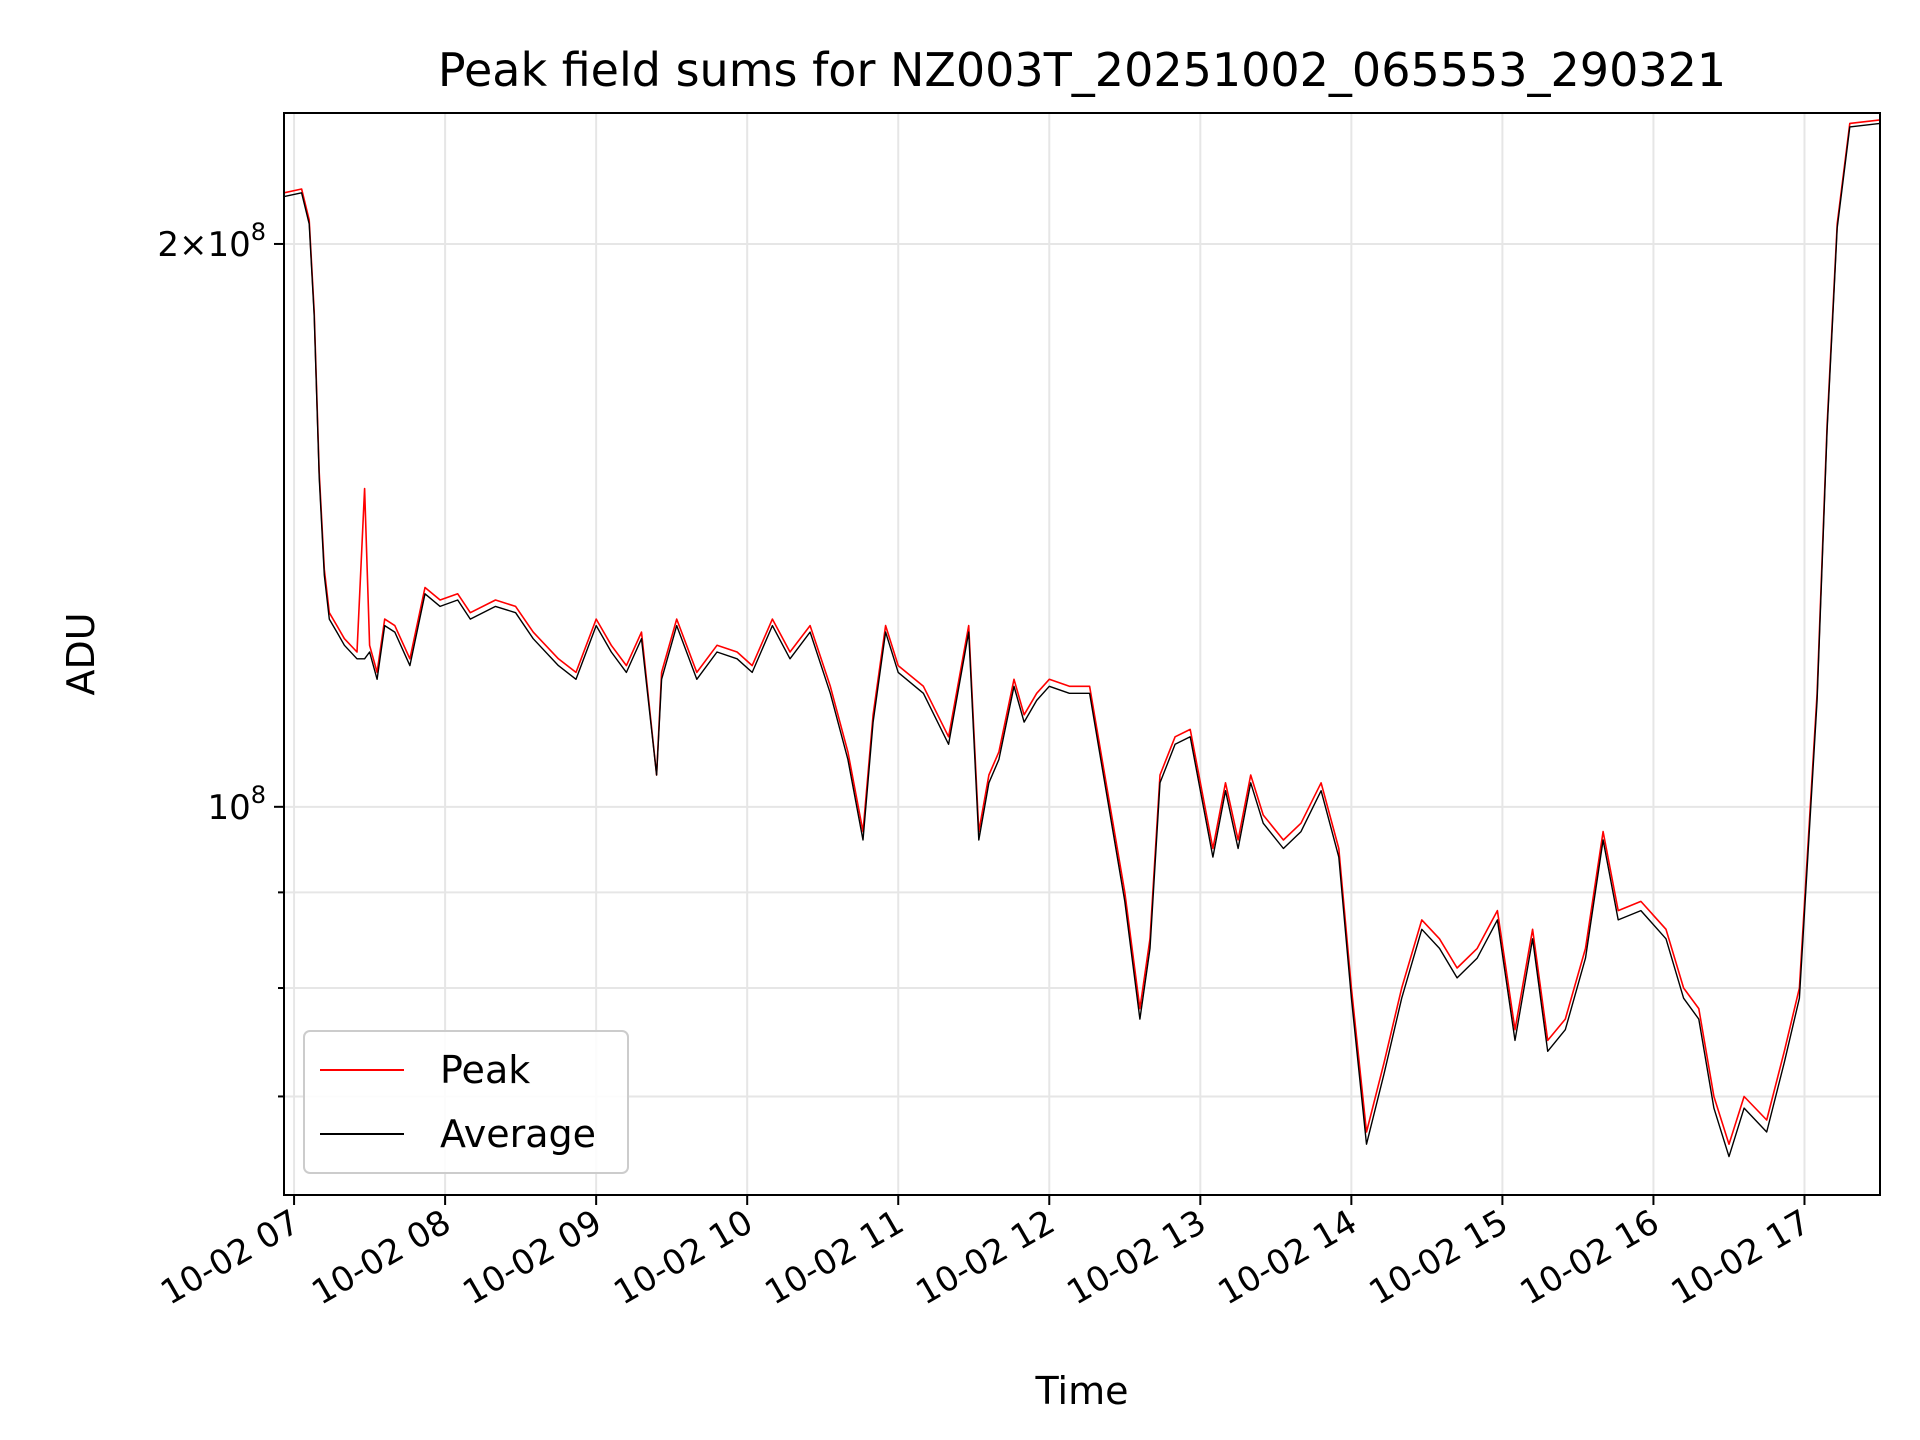  What do you see at coordinates (81, 653) in the screenshot?
I see `y-axis-label: ADU` at bounding box center [81, 653].